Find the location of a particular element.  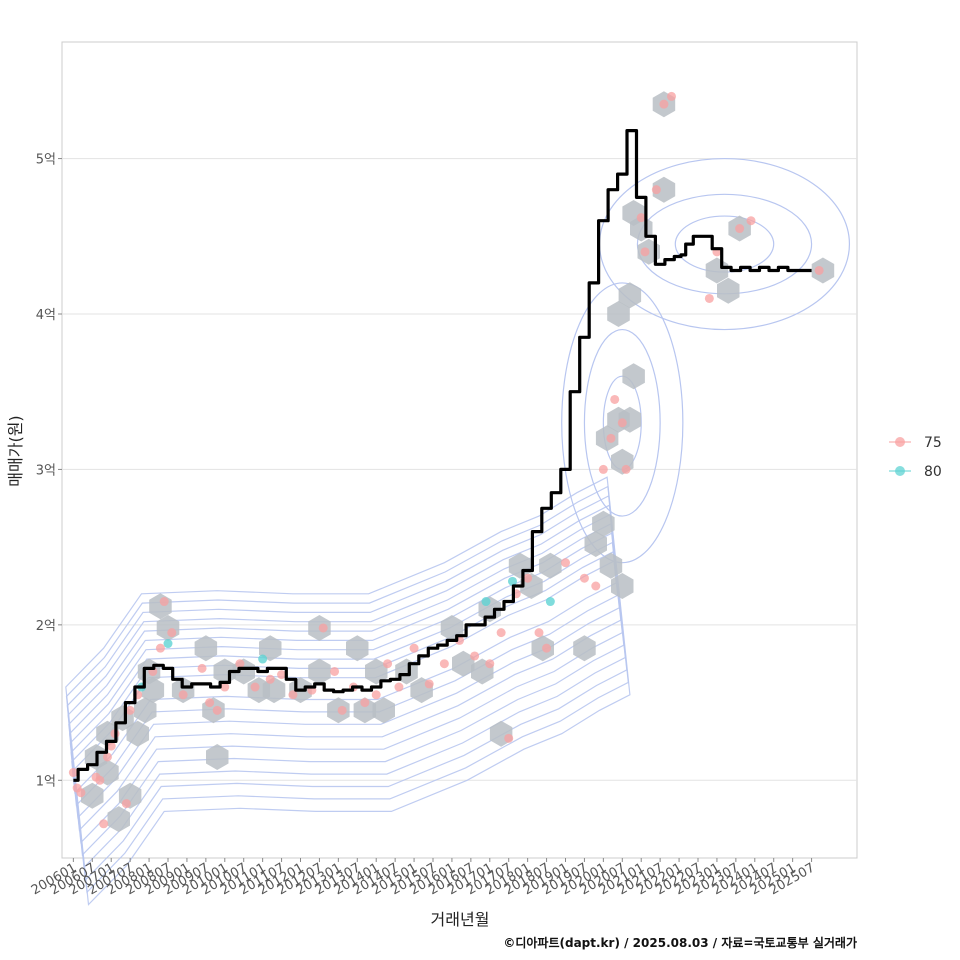

y-axis-title: 매매가(원) is located at coordinates (15, 450).